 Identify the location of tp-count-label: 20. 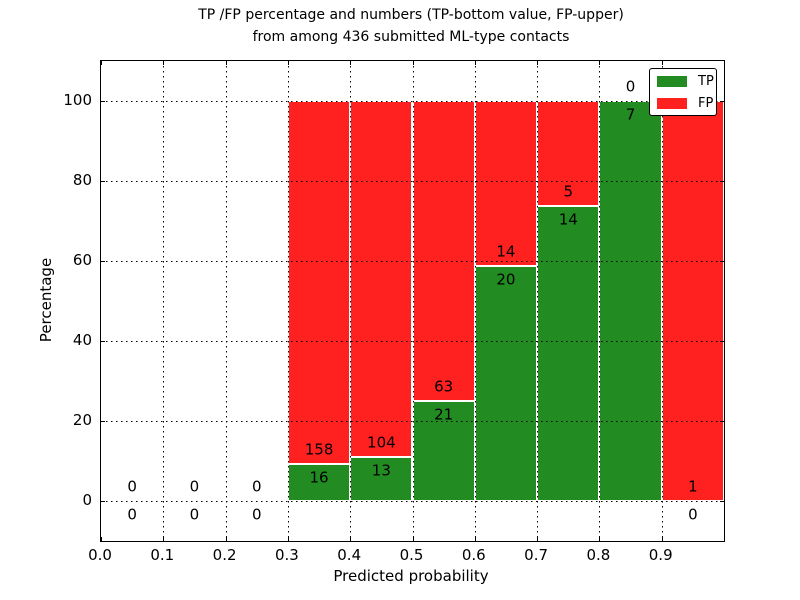
(506, 279).